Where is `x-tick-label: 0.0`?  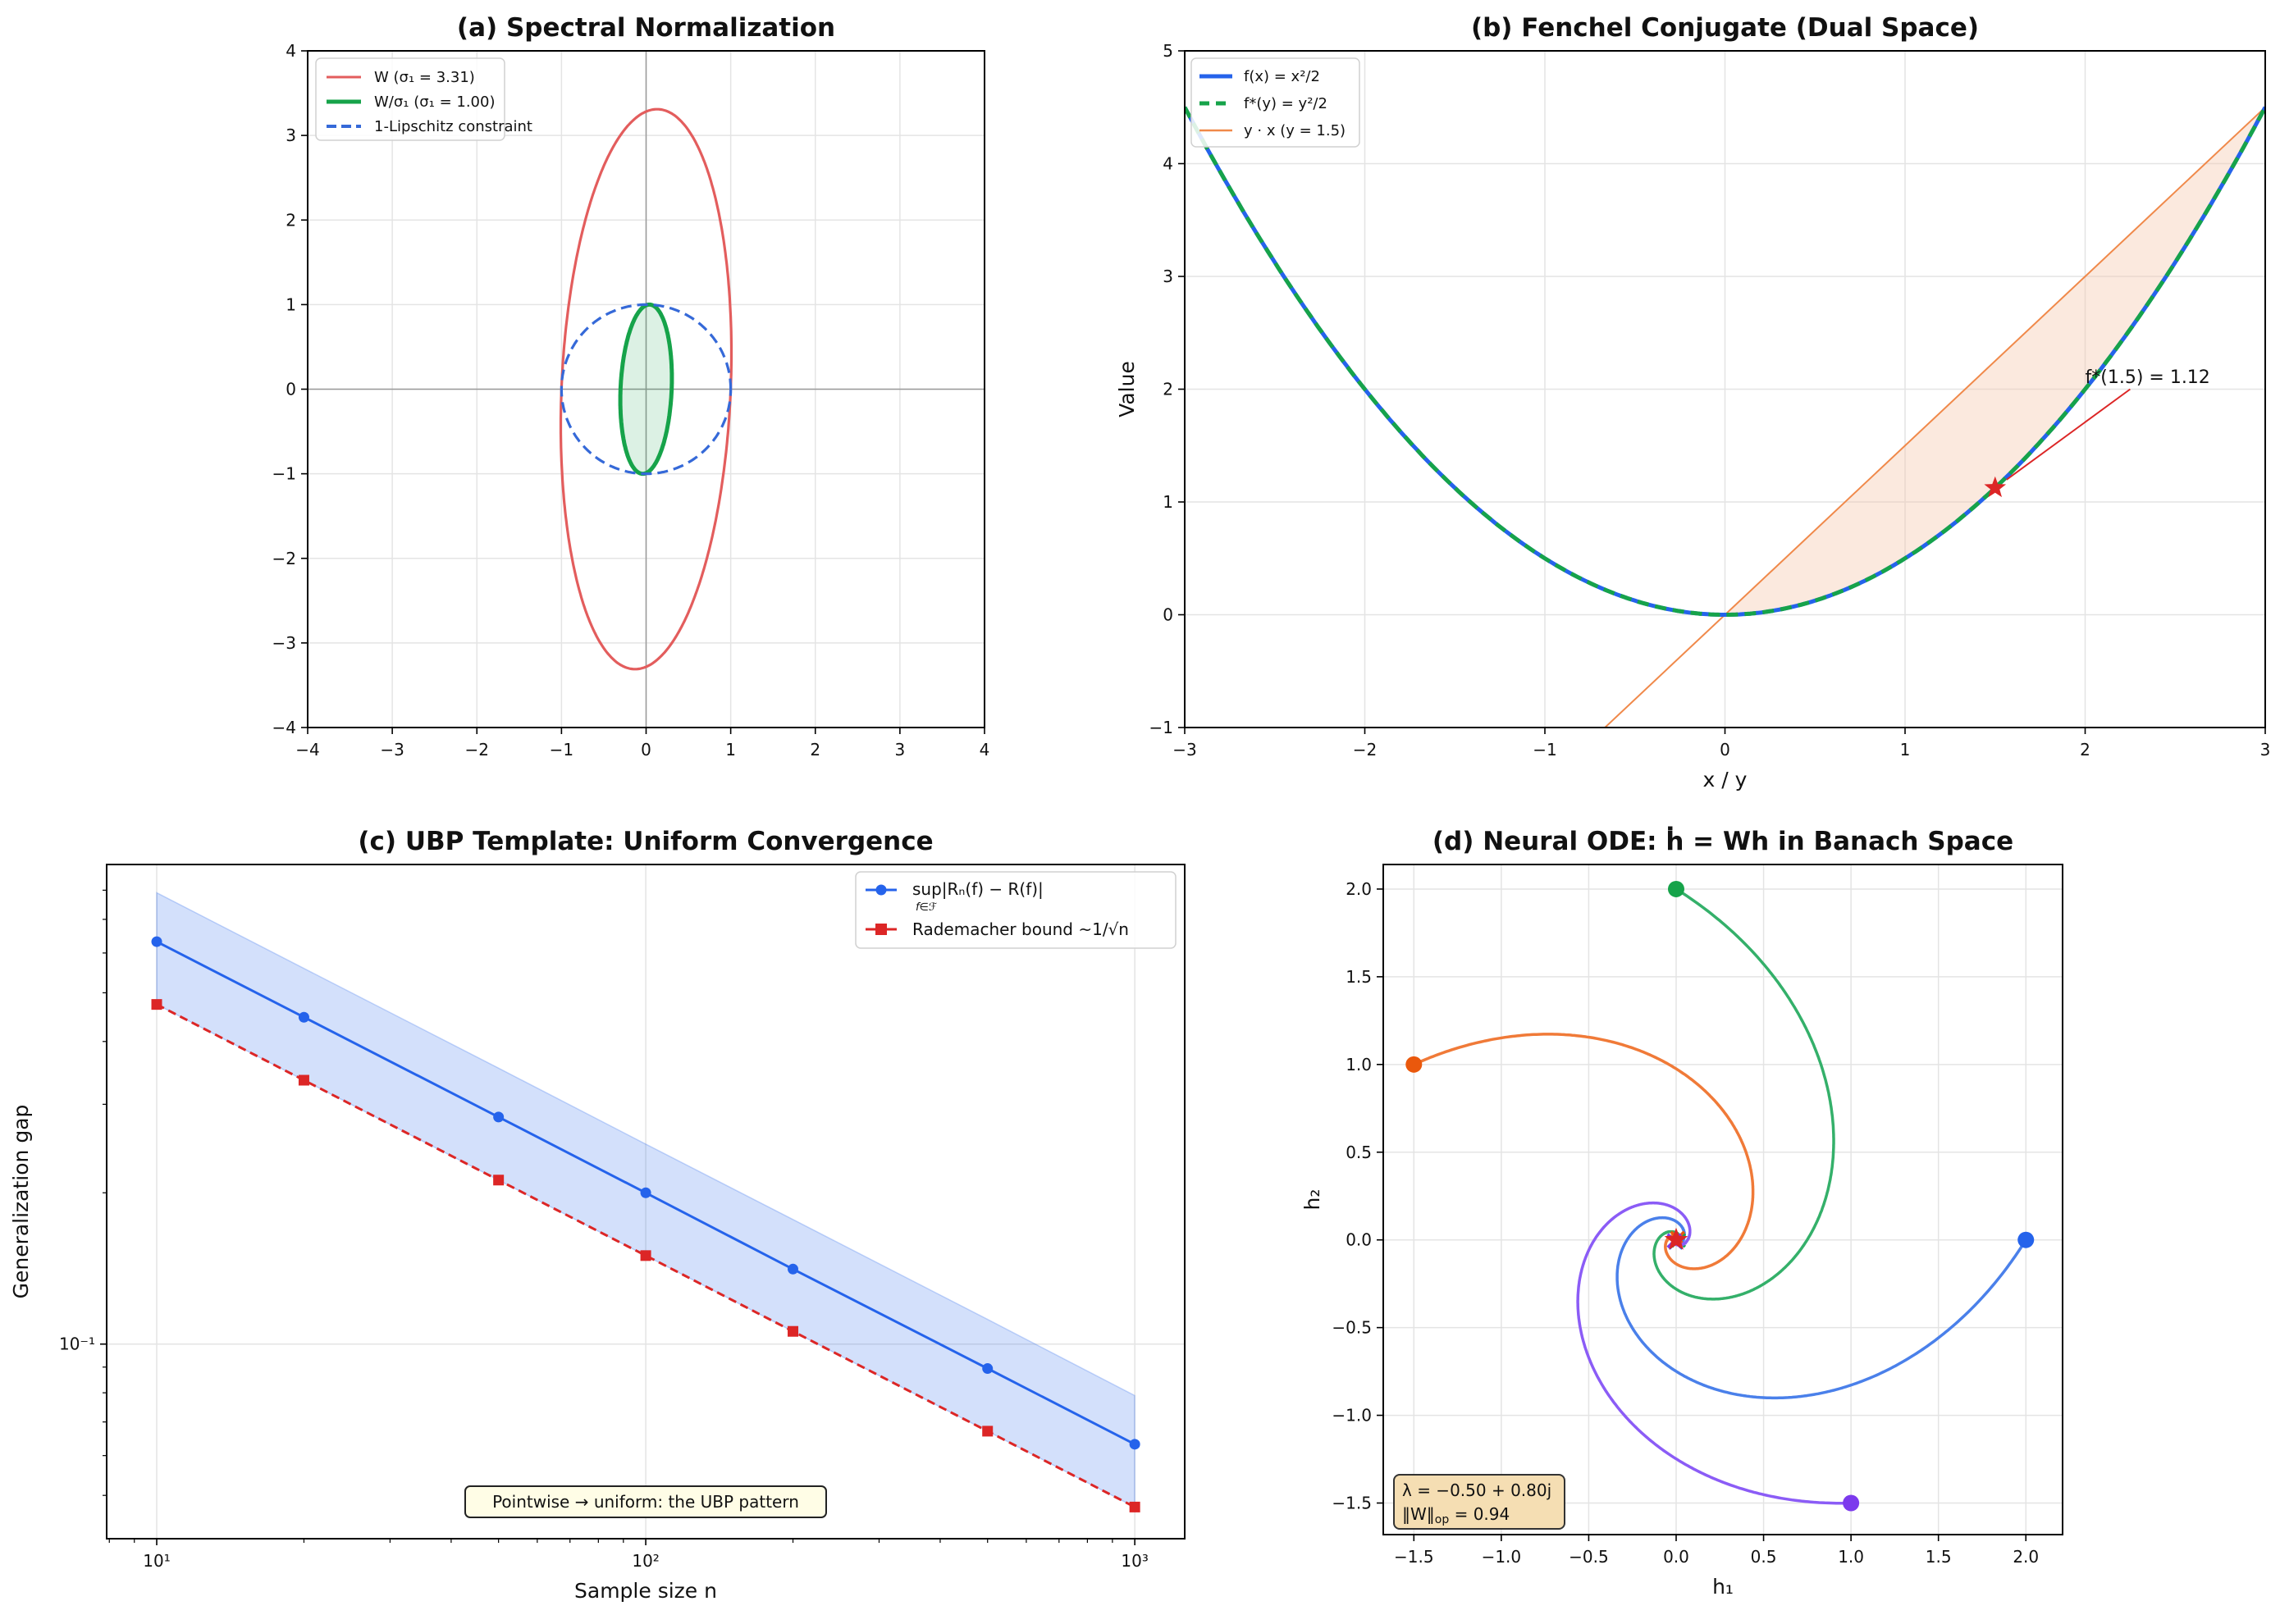 x-tick-label: 0.0 is located at coordinates (1676, 1557).